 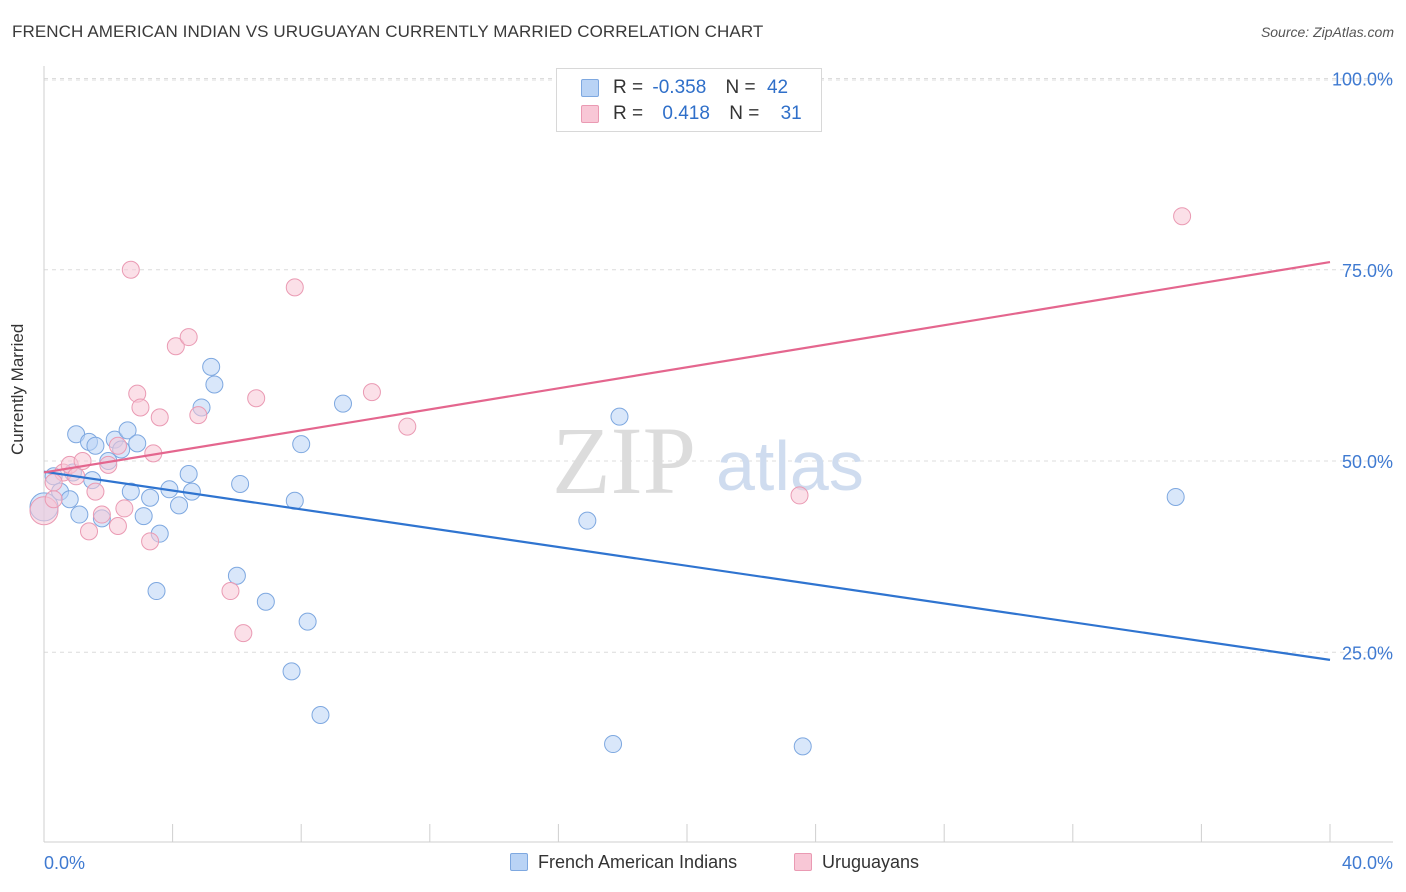 I want to click on legend-item-uruguayans: Uruguayans, so click(x=856, y=862).